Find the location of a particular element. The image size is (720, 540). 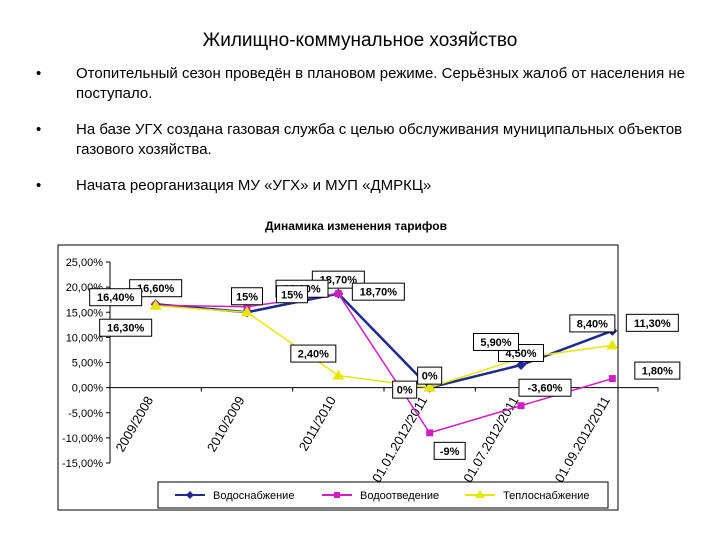

data-label: 11,30% is located at coordinates (652, 324).